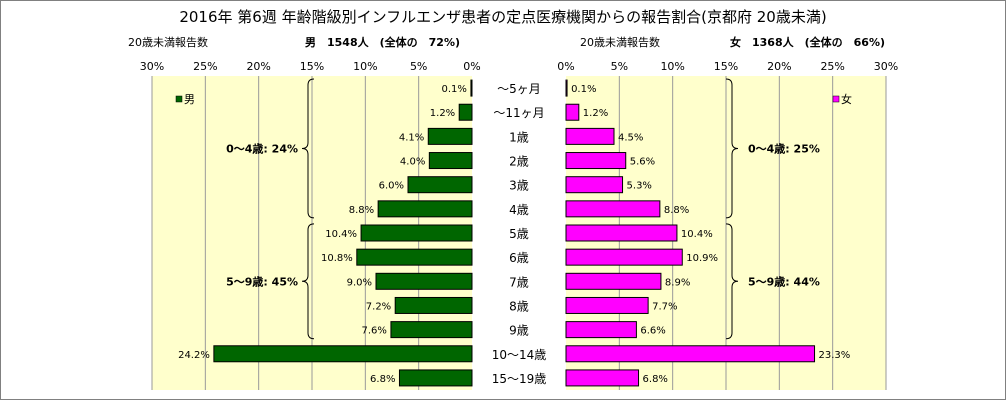 This screenshot has width=1006, height=404. I want to click on left-legend-label: 男, so click(189, 99).